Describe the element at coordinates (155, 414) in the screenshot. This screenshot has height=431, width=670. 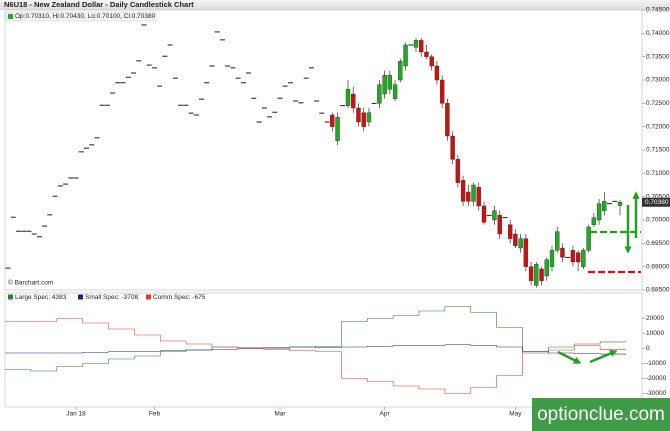
I see `x-tick-label: Feb` at that location.